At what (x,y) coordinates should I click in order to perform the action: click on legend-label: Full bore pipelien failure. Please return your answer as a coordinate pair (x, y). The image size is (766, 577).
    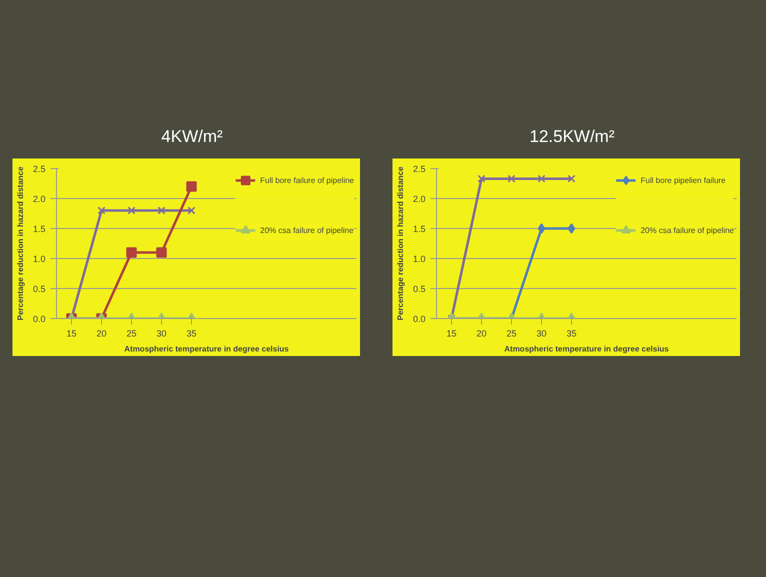
    Looking at the image, I should click on (683, 180).